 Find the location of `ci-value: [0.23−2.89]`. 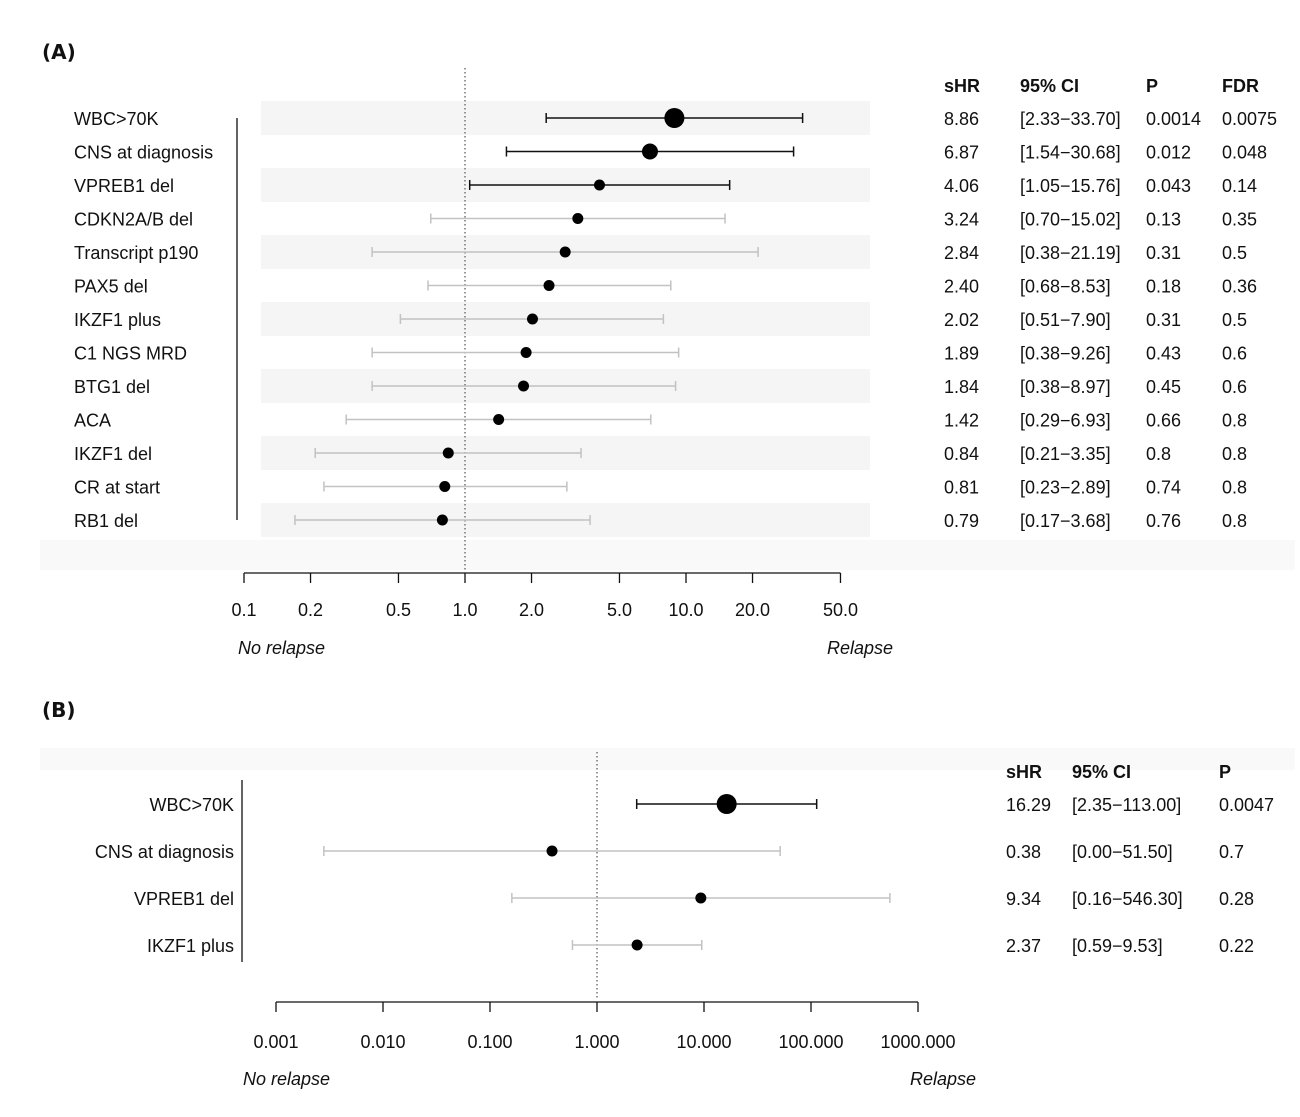

ci-value: [0.23−2.89] is located at coordinates (1065, 488).